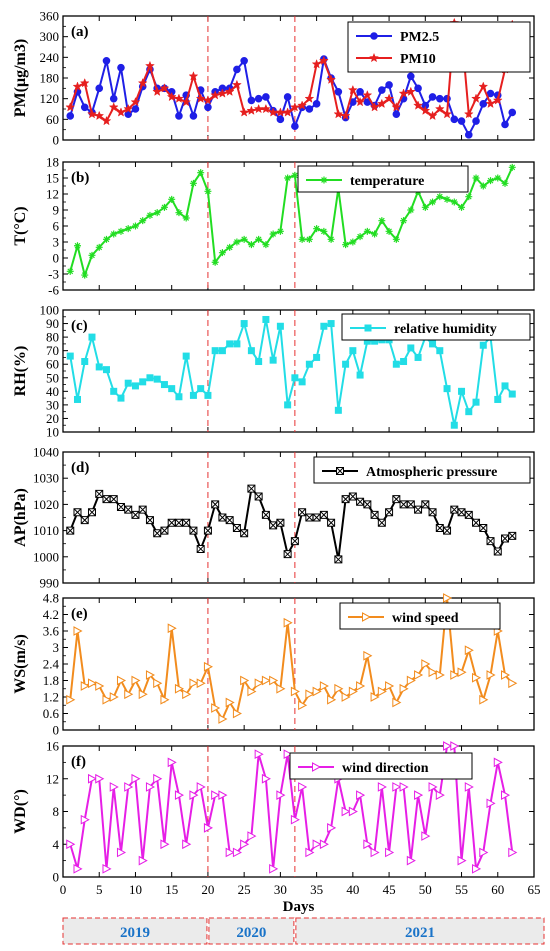 This screenshot has width=550, height=951. Describe the element at coordinates (291, 523) in the screenshot. I see `series-line` at that location.